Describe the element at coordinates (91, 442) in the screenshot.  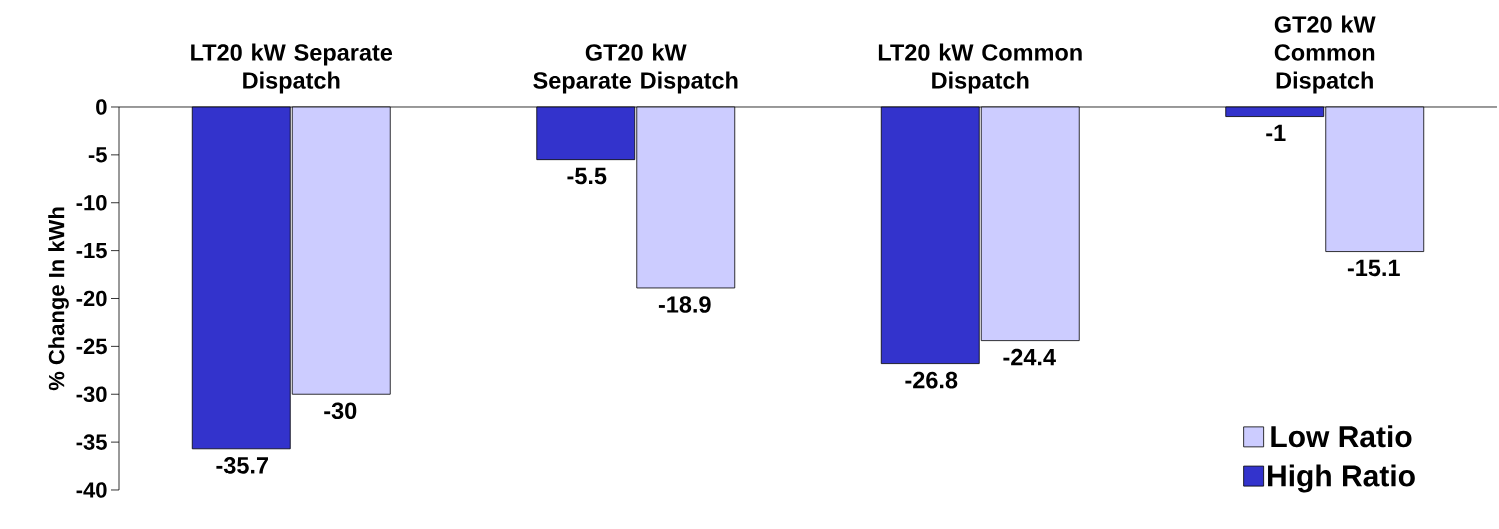
I see `y-tick-label: -35` at that location.